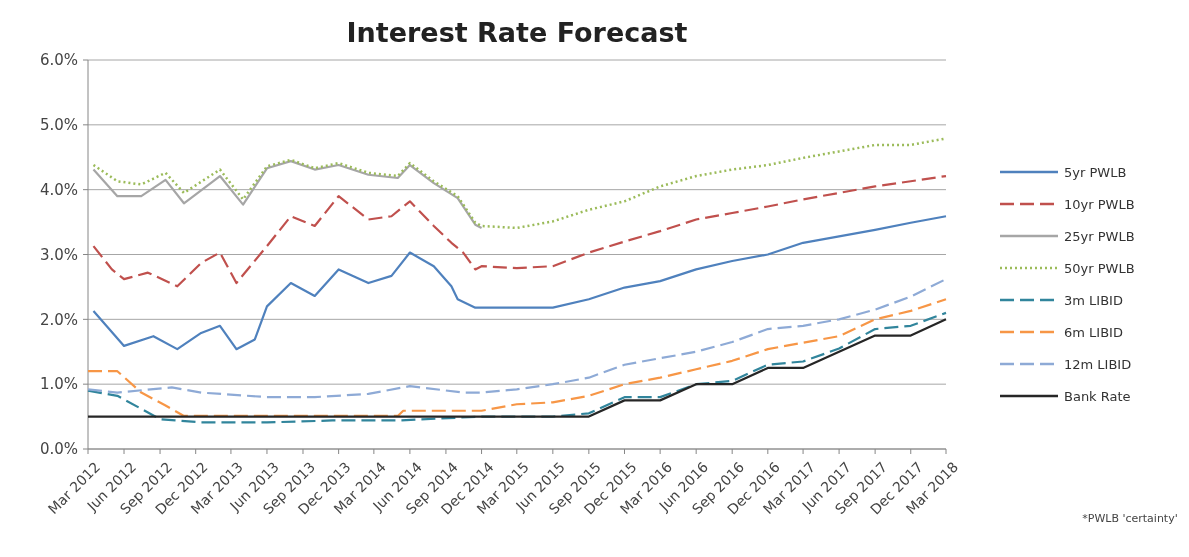 This screenshot has width=1189, height=557. I want to click on y-tick-label: 0.0%, so click(58, 449).